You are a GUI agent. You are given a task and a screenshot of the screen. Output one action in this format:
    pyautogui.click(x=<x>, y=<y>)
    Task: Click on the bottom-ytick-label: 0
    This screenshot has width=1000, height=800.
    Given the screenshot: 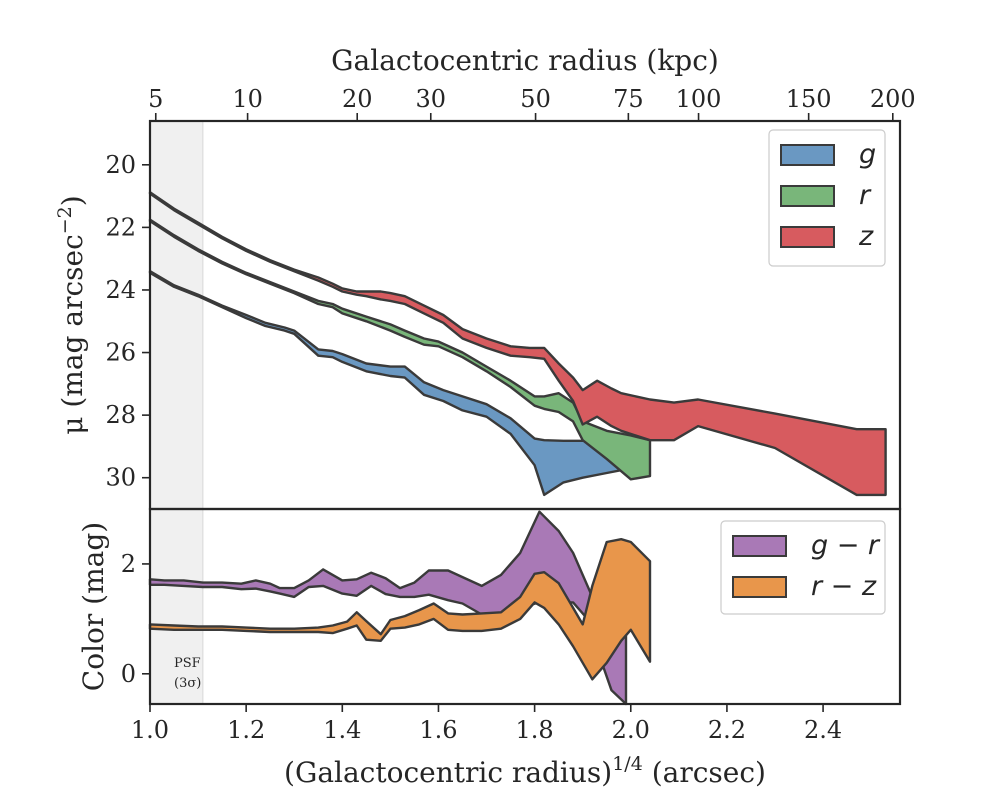 What is the action you would take?
    pyautogui.click(x=128, y=674)
    